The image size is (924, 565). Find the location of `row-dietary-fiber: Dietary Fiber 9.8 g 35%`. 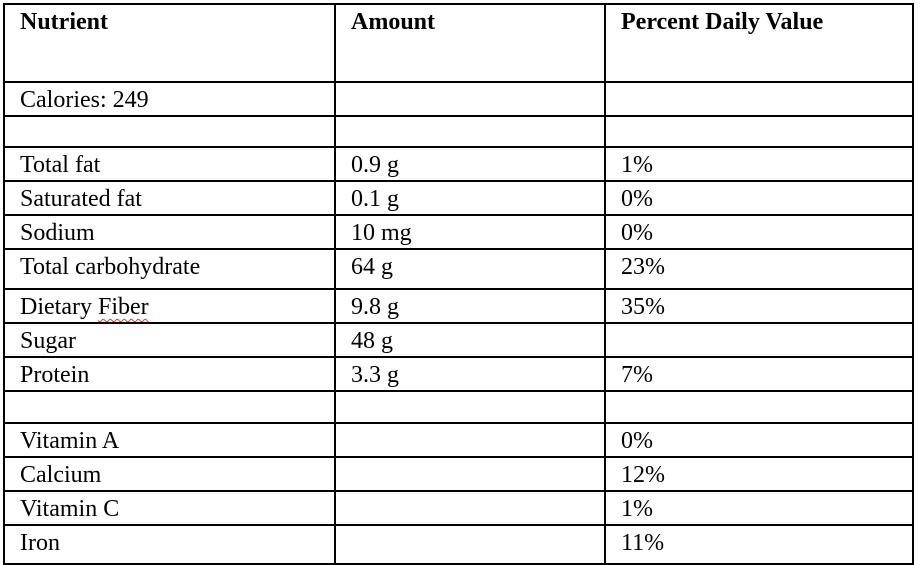

row-dietary-fiber: Dietary Fiber 9.8 g 35% is located at coordinates (458, 306).